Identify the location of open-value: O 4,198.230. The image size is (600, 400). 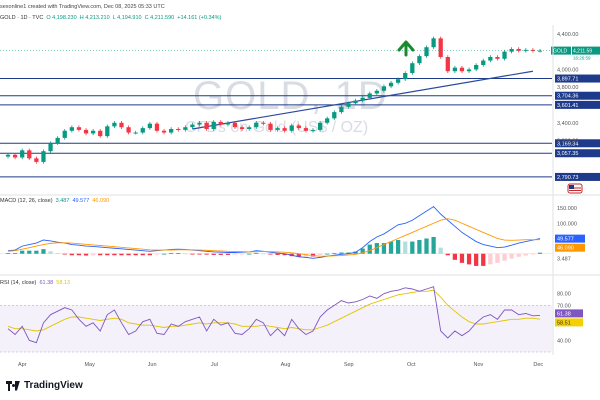
(61, 18).